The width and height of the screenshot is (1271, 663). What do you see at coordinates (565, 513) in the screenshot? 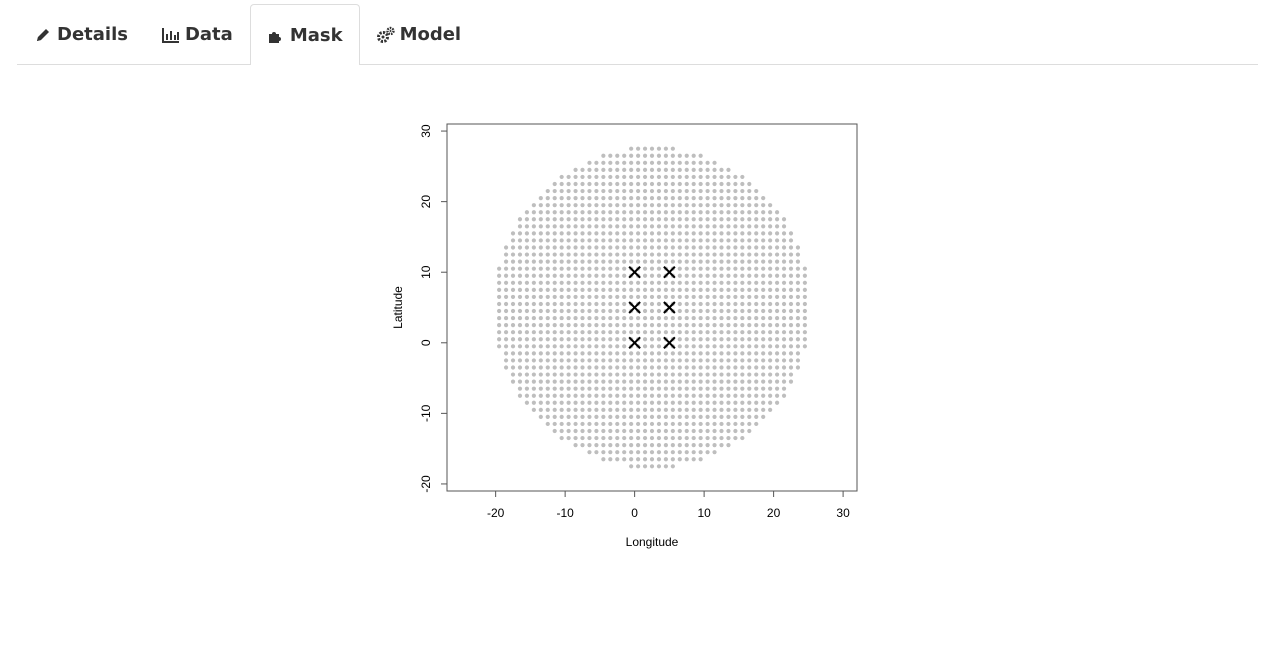
I see `x-tick-label: -10` at bounding box center [565, 513].